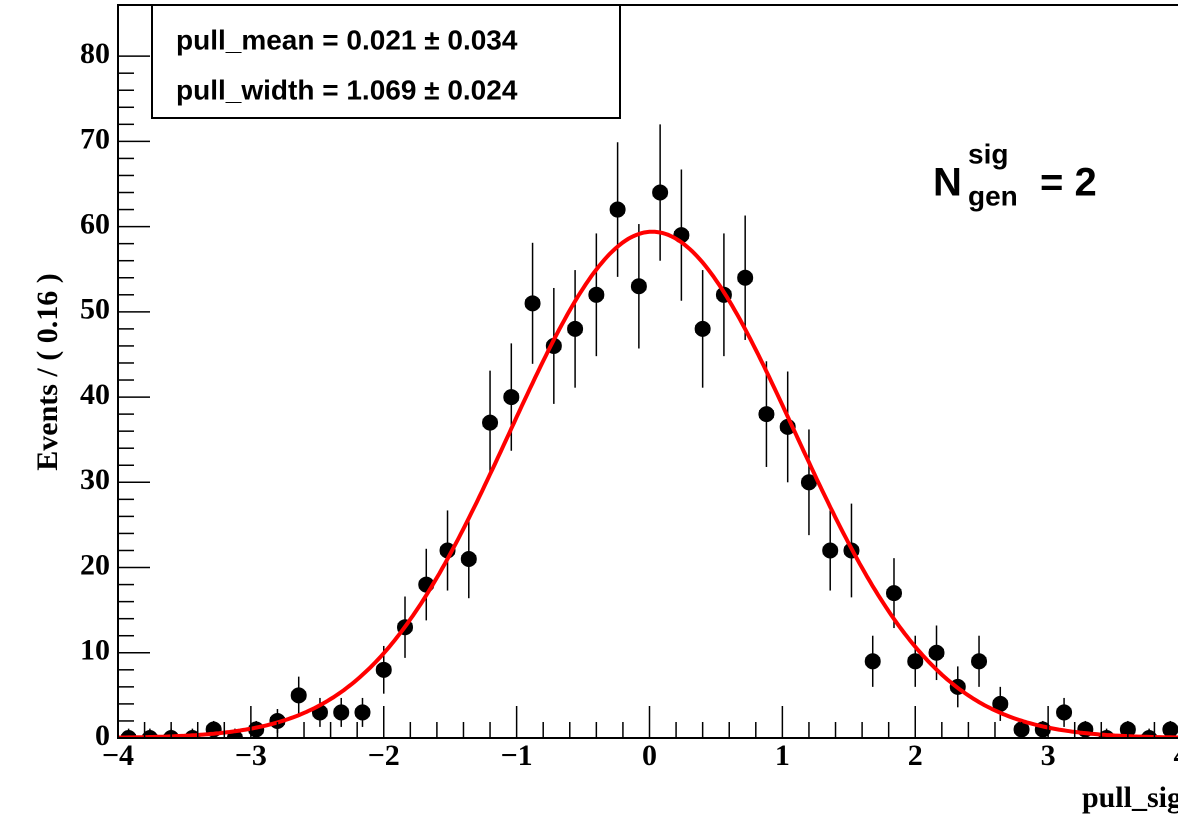  Describe the element at coordinates (1130, 797) in the screenshot. I see `x-axis-title: pull_sig` at that location.